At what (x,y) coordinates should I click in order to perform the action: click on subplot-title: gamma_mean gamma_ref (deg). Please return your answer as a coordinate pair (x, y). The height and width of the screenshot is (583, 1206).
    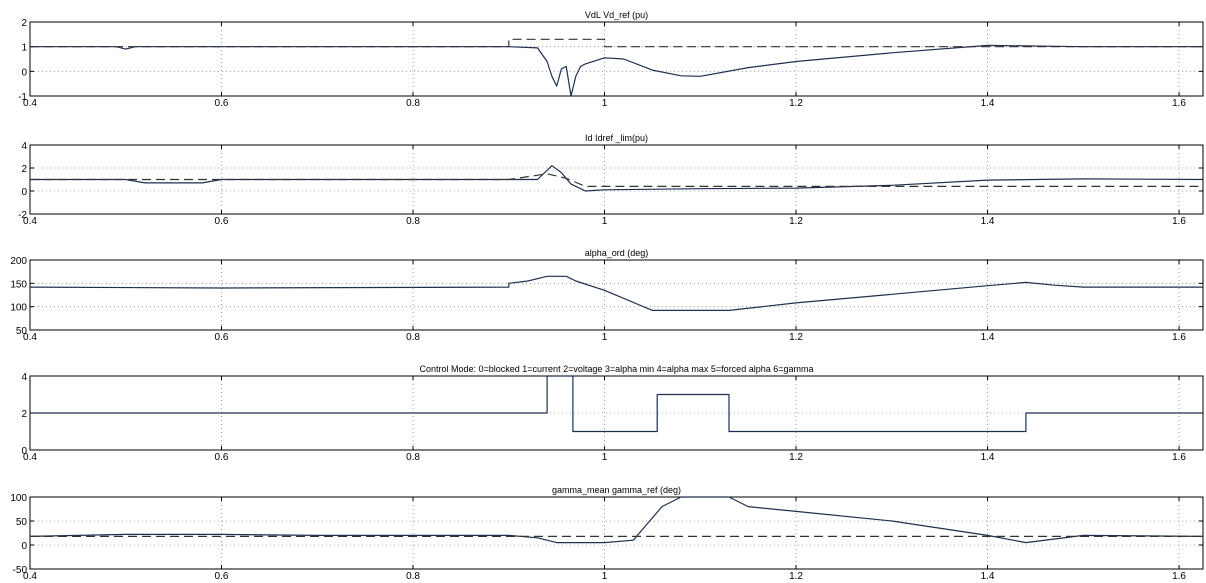
    Looking at the image, I should click on (616, 490).